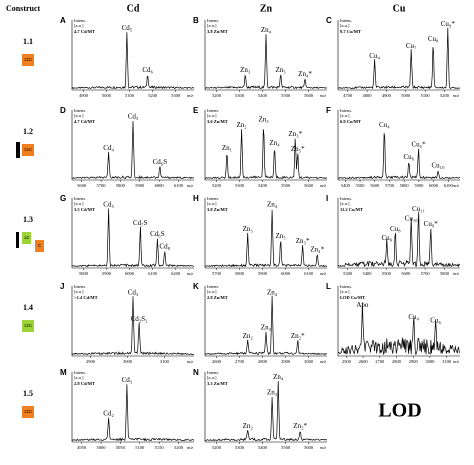 This screenshot has width=474, height=465. What do you see at coordinates (18, 150) in the screenshot?
I see `icon-bar` at bounding box center [18, 150].